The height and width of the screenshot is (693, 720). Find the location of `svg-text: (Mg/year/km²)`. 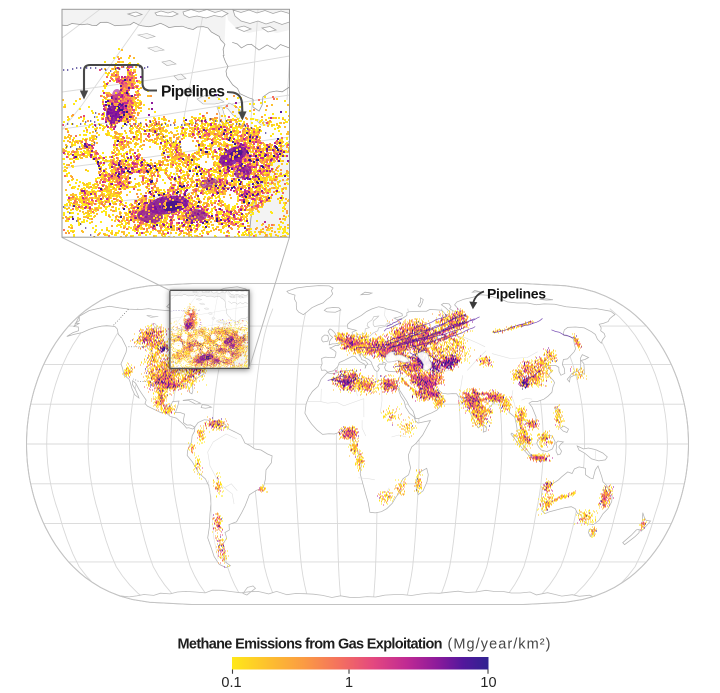

svg-text: (Mg/year/km²) is located at coordinates (499, 645).